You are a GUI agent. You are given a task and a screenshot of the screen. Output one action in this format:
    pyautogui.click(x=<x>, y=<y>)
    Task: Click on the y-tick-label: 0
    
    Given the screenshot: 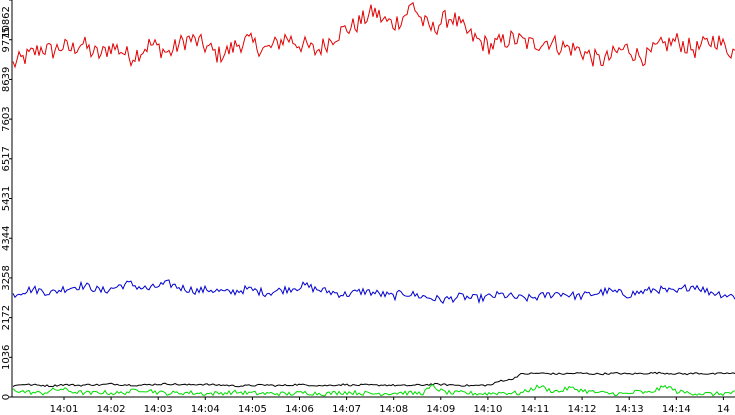 What is the action you would take?
    pyautogui.click(x=6, y=397)
    